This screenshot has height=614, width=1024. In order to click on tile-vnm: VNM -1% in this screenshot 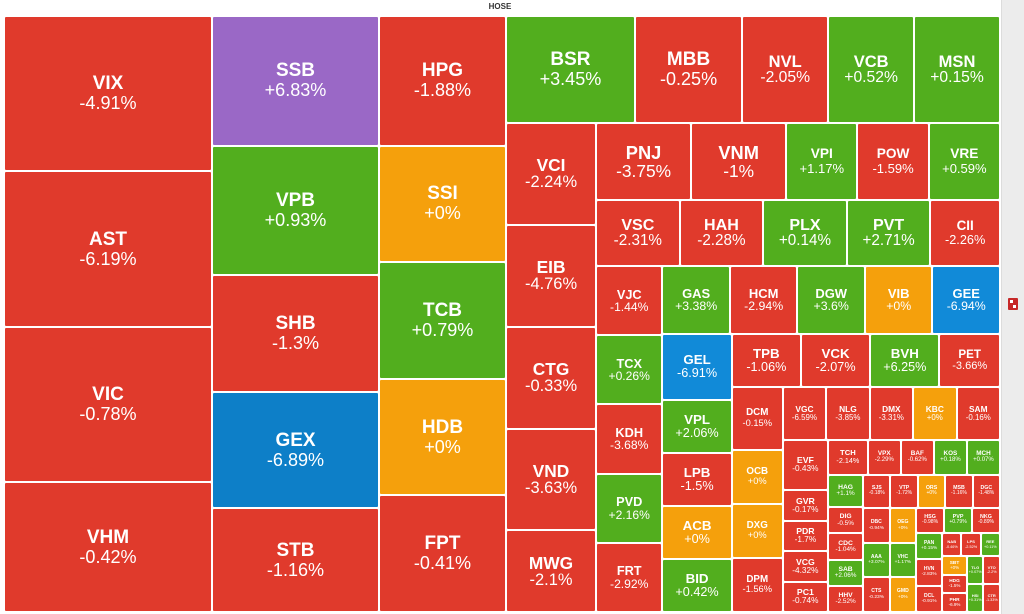, I will do `click(739, 161)`.